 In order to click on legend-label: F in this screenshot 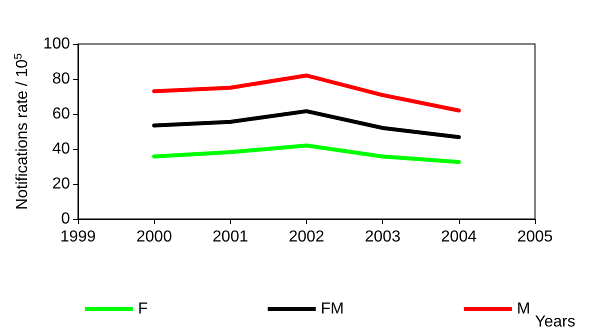, I will do `click(143, 309)`.